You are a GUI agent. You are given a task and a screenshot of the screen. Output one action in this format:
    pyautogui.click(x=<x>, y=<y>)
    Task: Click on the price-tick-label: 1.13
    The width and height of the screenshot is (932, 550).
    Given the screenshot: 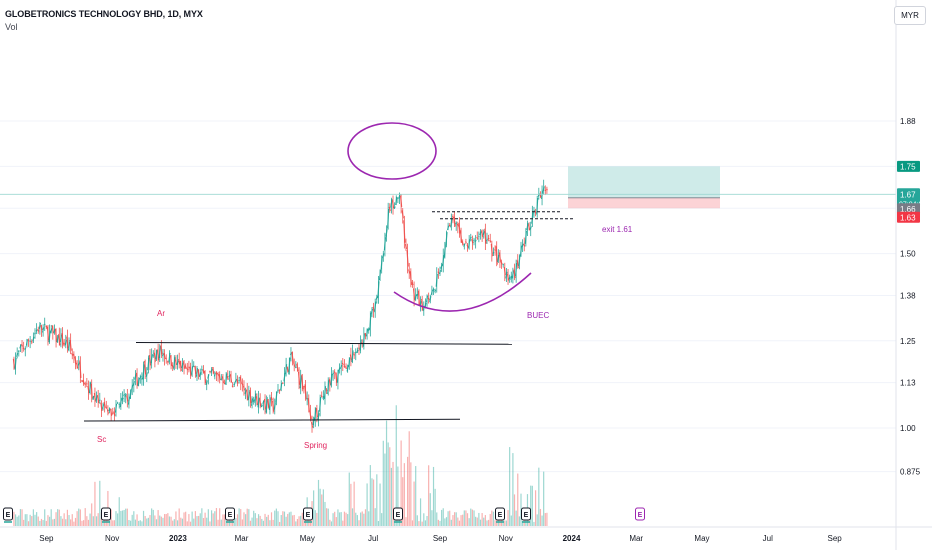 What is the action you would take?
    pyautogui.click(x=908, y=383)
    